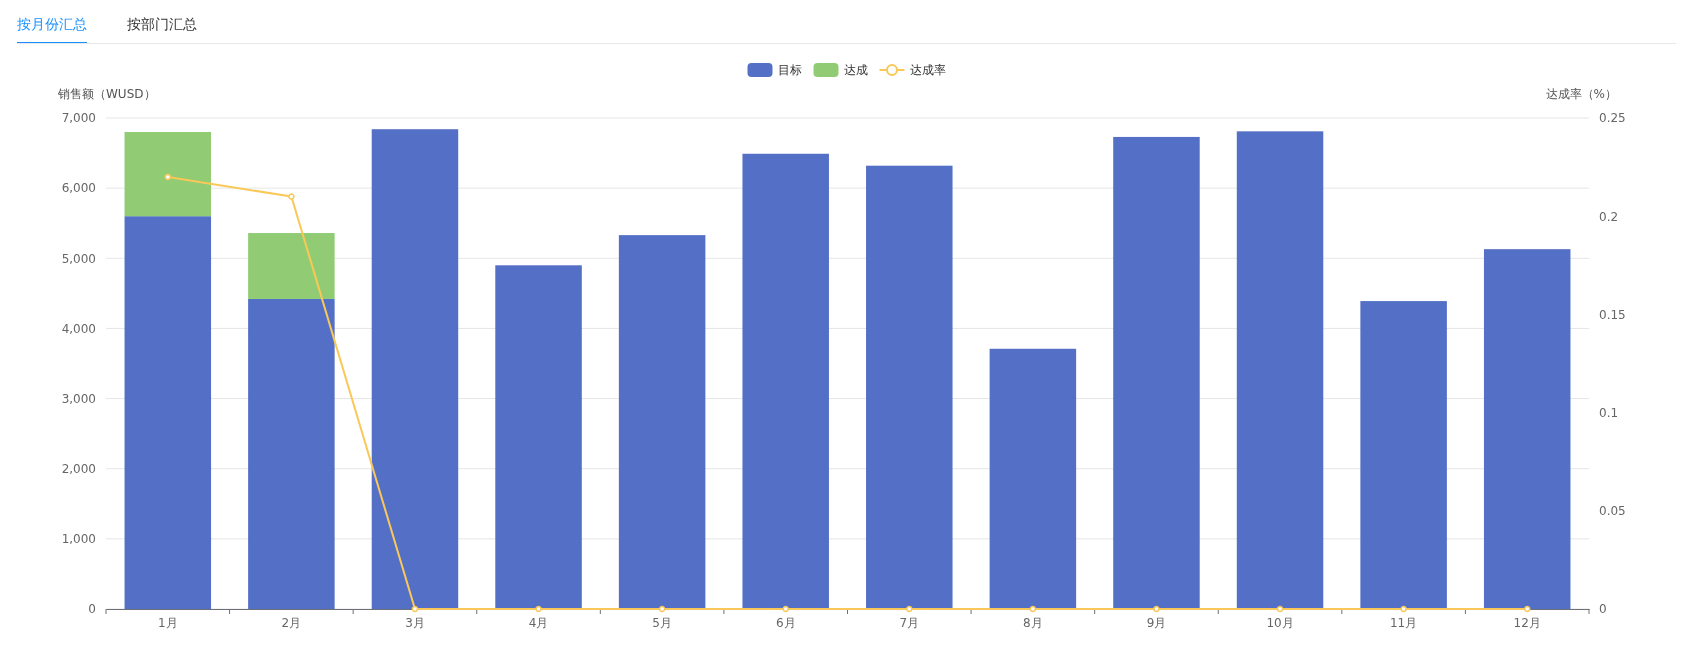 This screenshot has width=1693, height=647. I want to click on y2-axis-title: 达成率（%）, so click(1581, 94).